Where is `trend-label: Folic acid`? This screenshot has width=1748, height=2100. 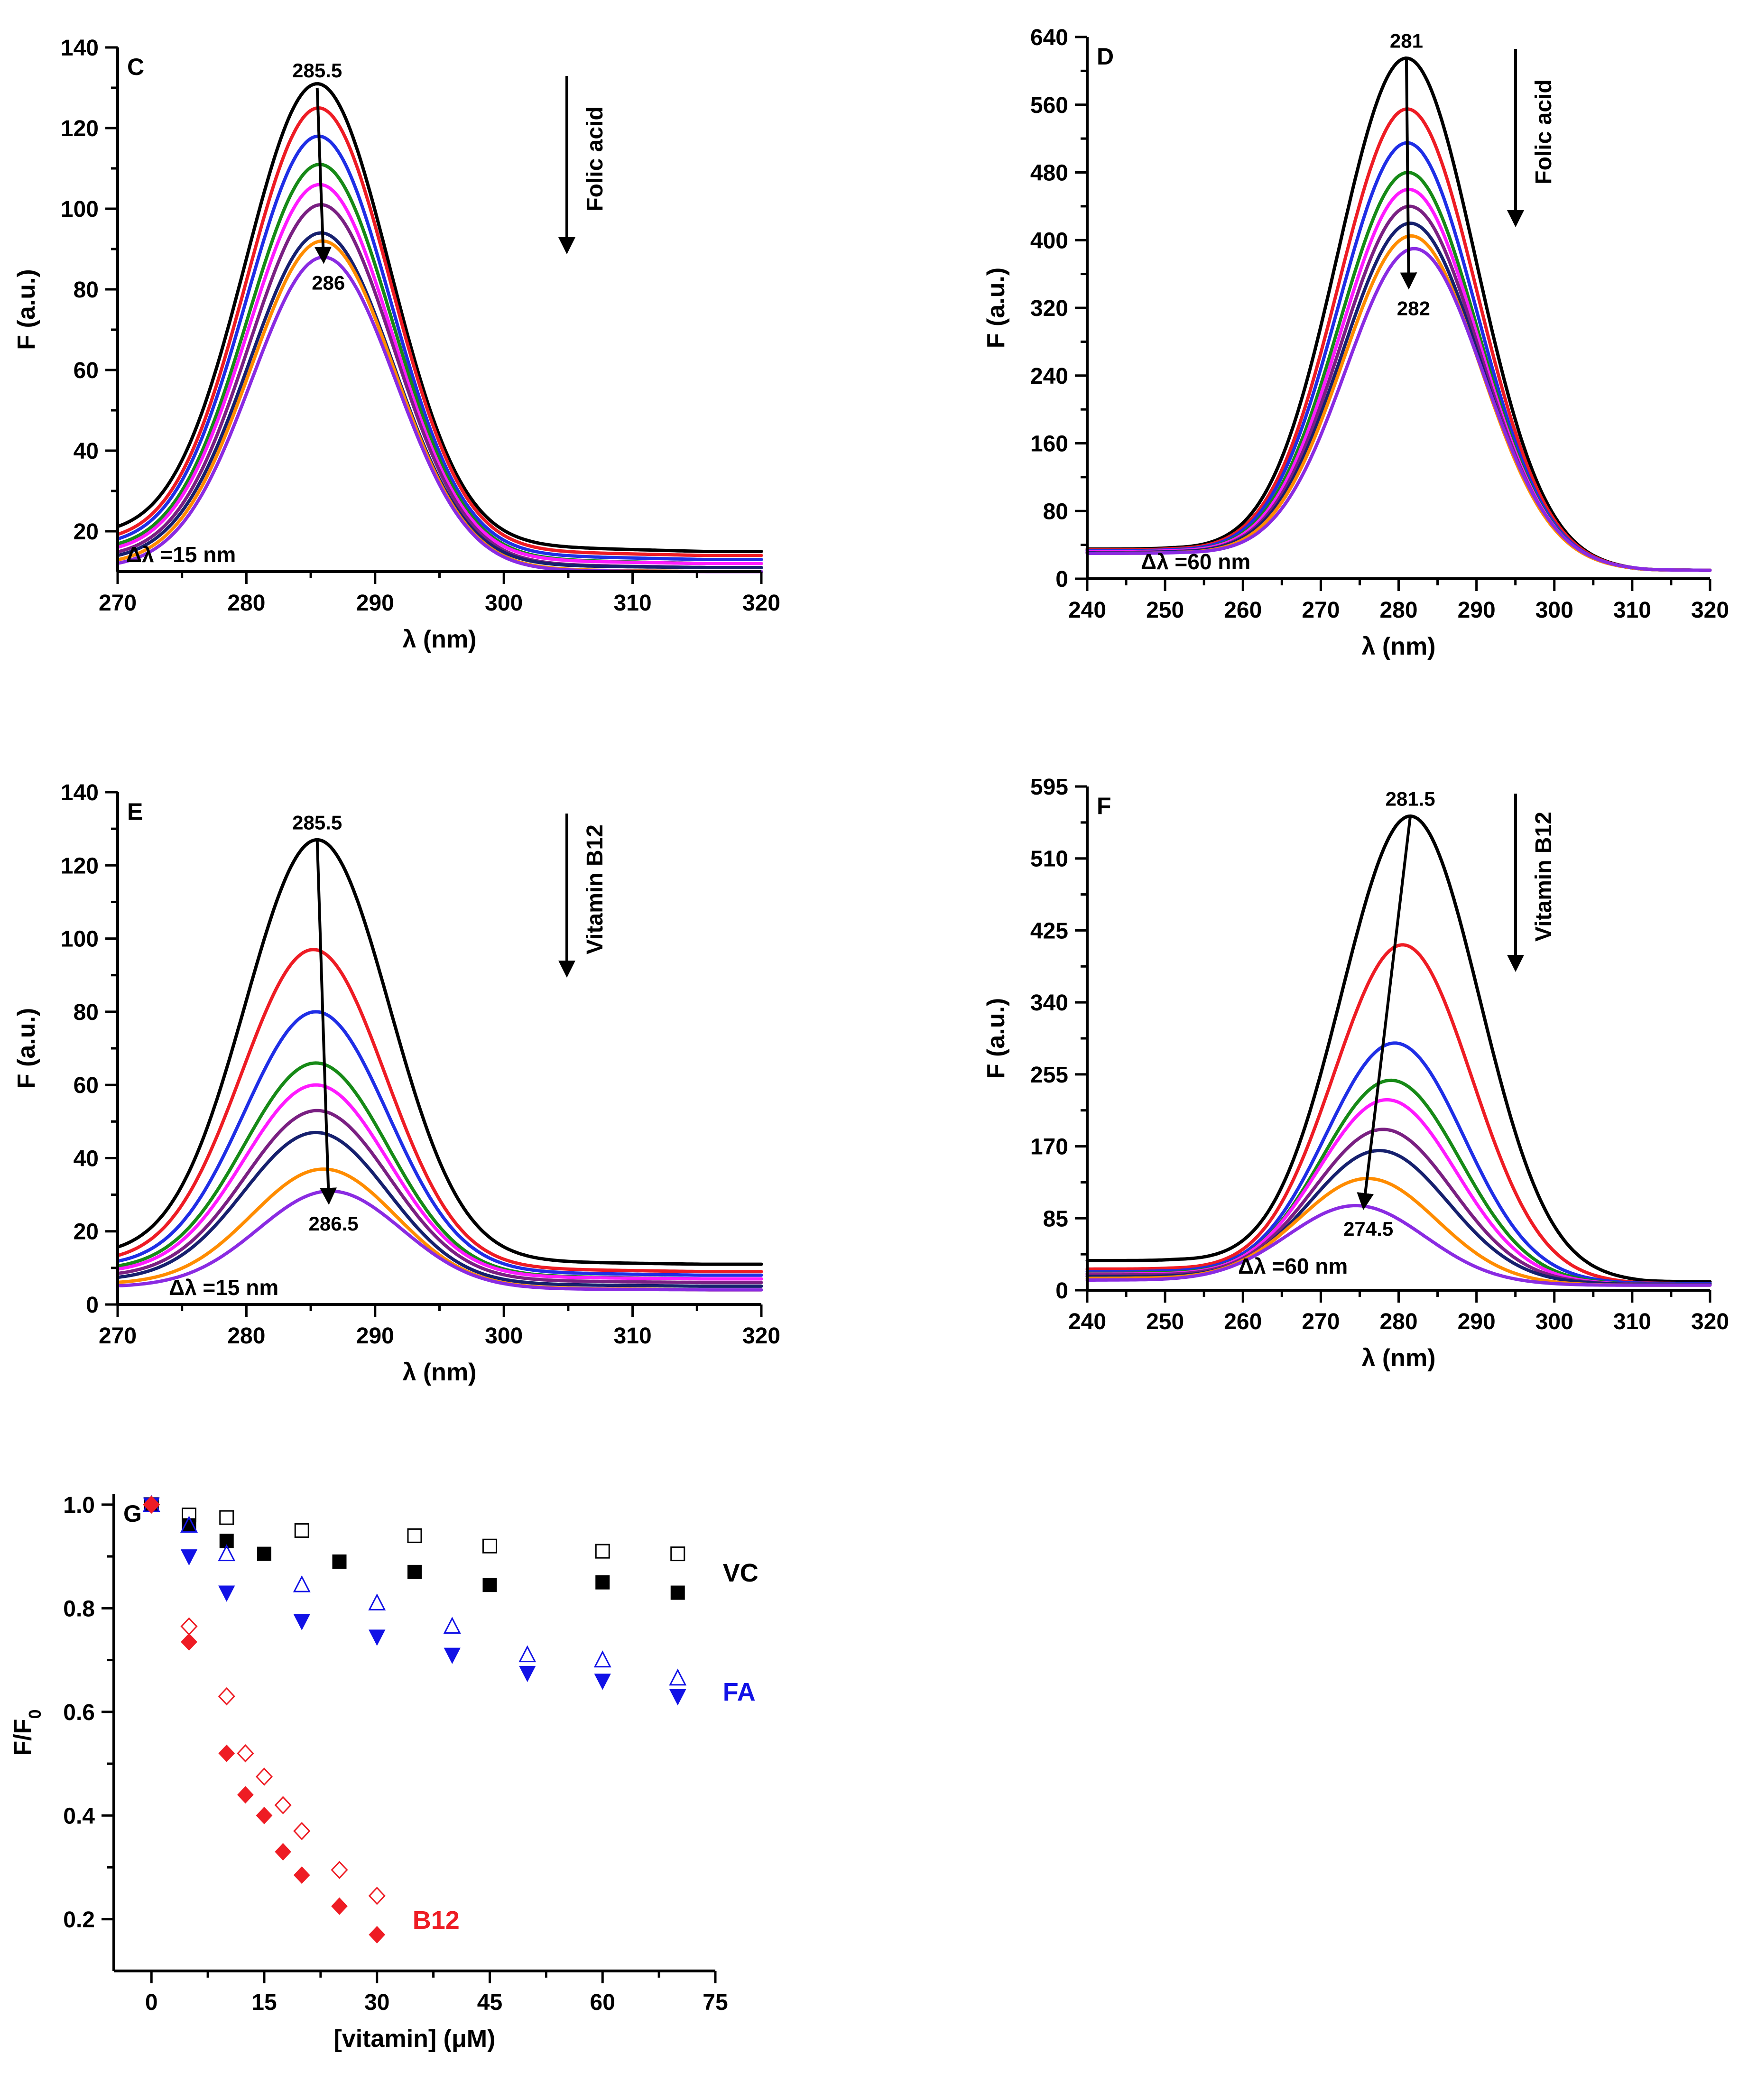 trend-label: Folic acid is located at coordinates (595, 159).